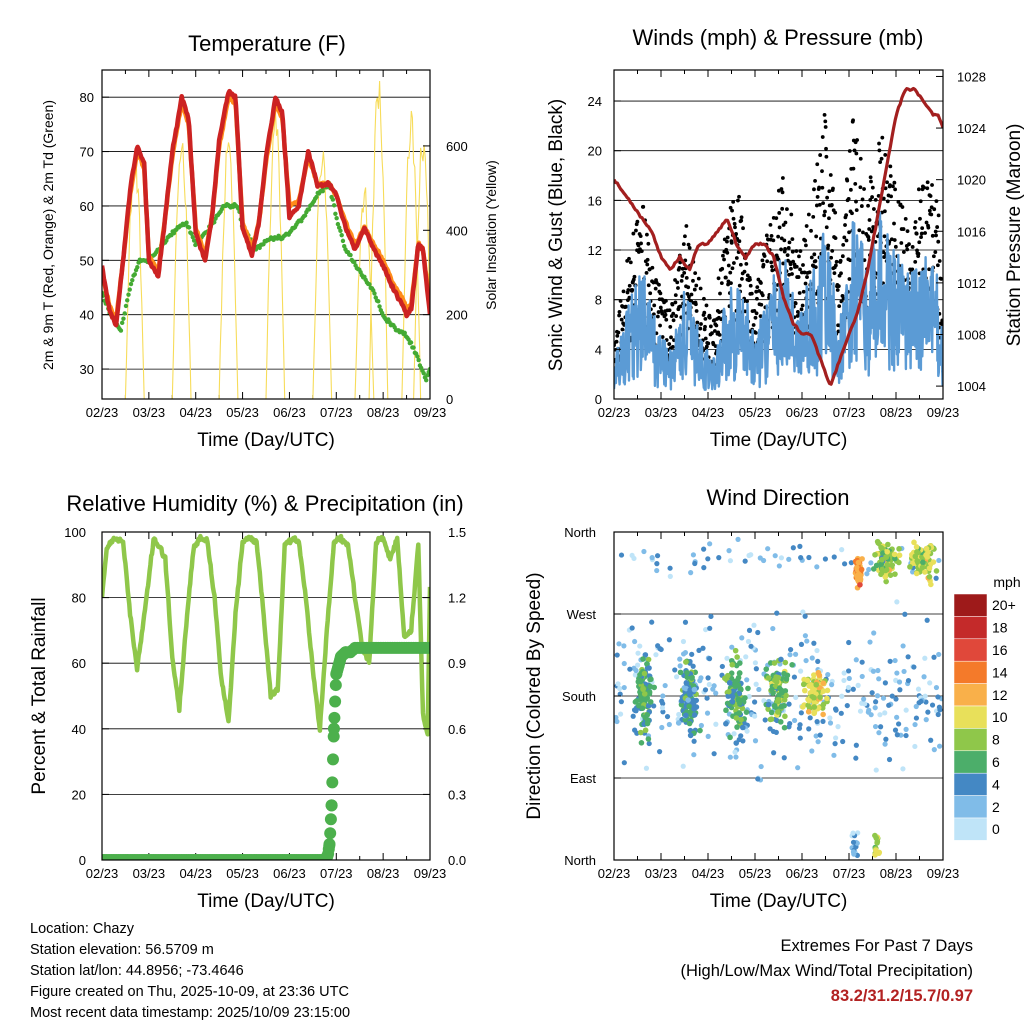 Image resolution: width=1024 pixels, height=1024 pixels. I want to click on x-tick-label: 07/23, so click(849, 873).